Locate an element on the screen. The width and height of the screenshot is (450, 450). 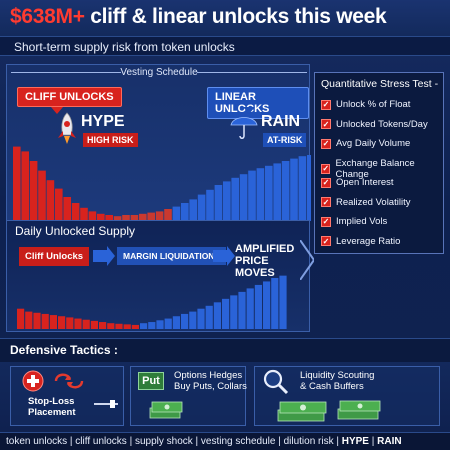
stress-item: ✓ Implied Vols is located at coordinates (354, 221).